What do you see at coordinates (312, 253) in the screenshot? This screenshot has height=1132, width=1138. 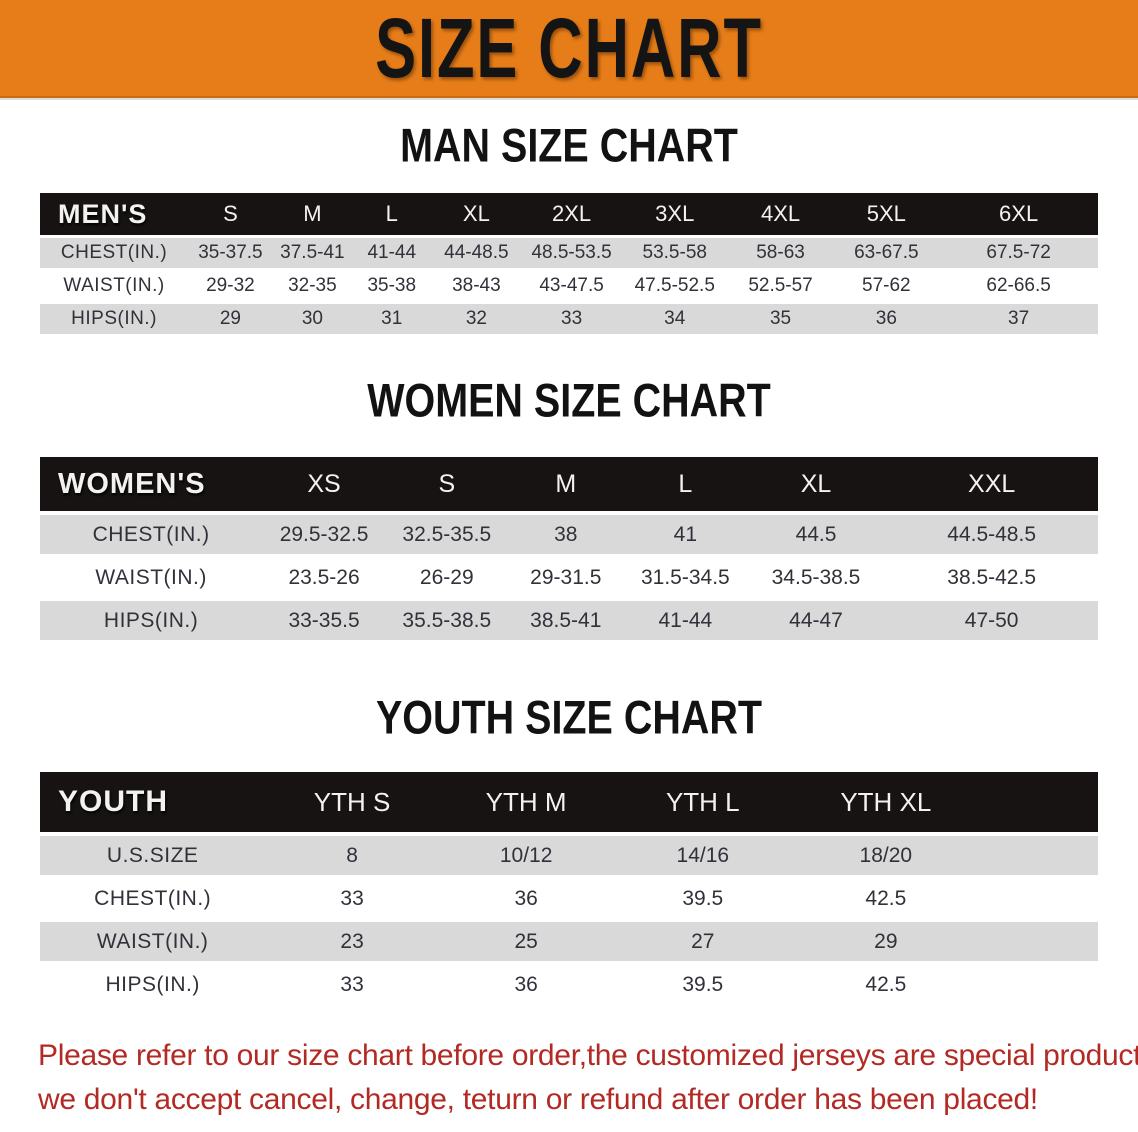 I see `size-value-cell: 37.5-41` at bounding box center [312, 253].